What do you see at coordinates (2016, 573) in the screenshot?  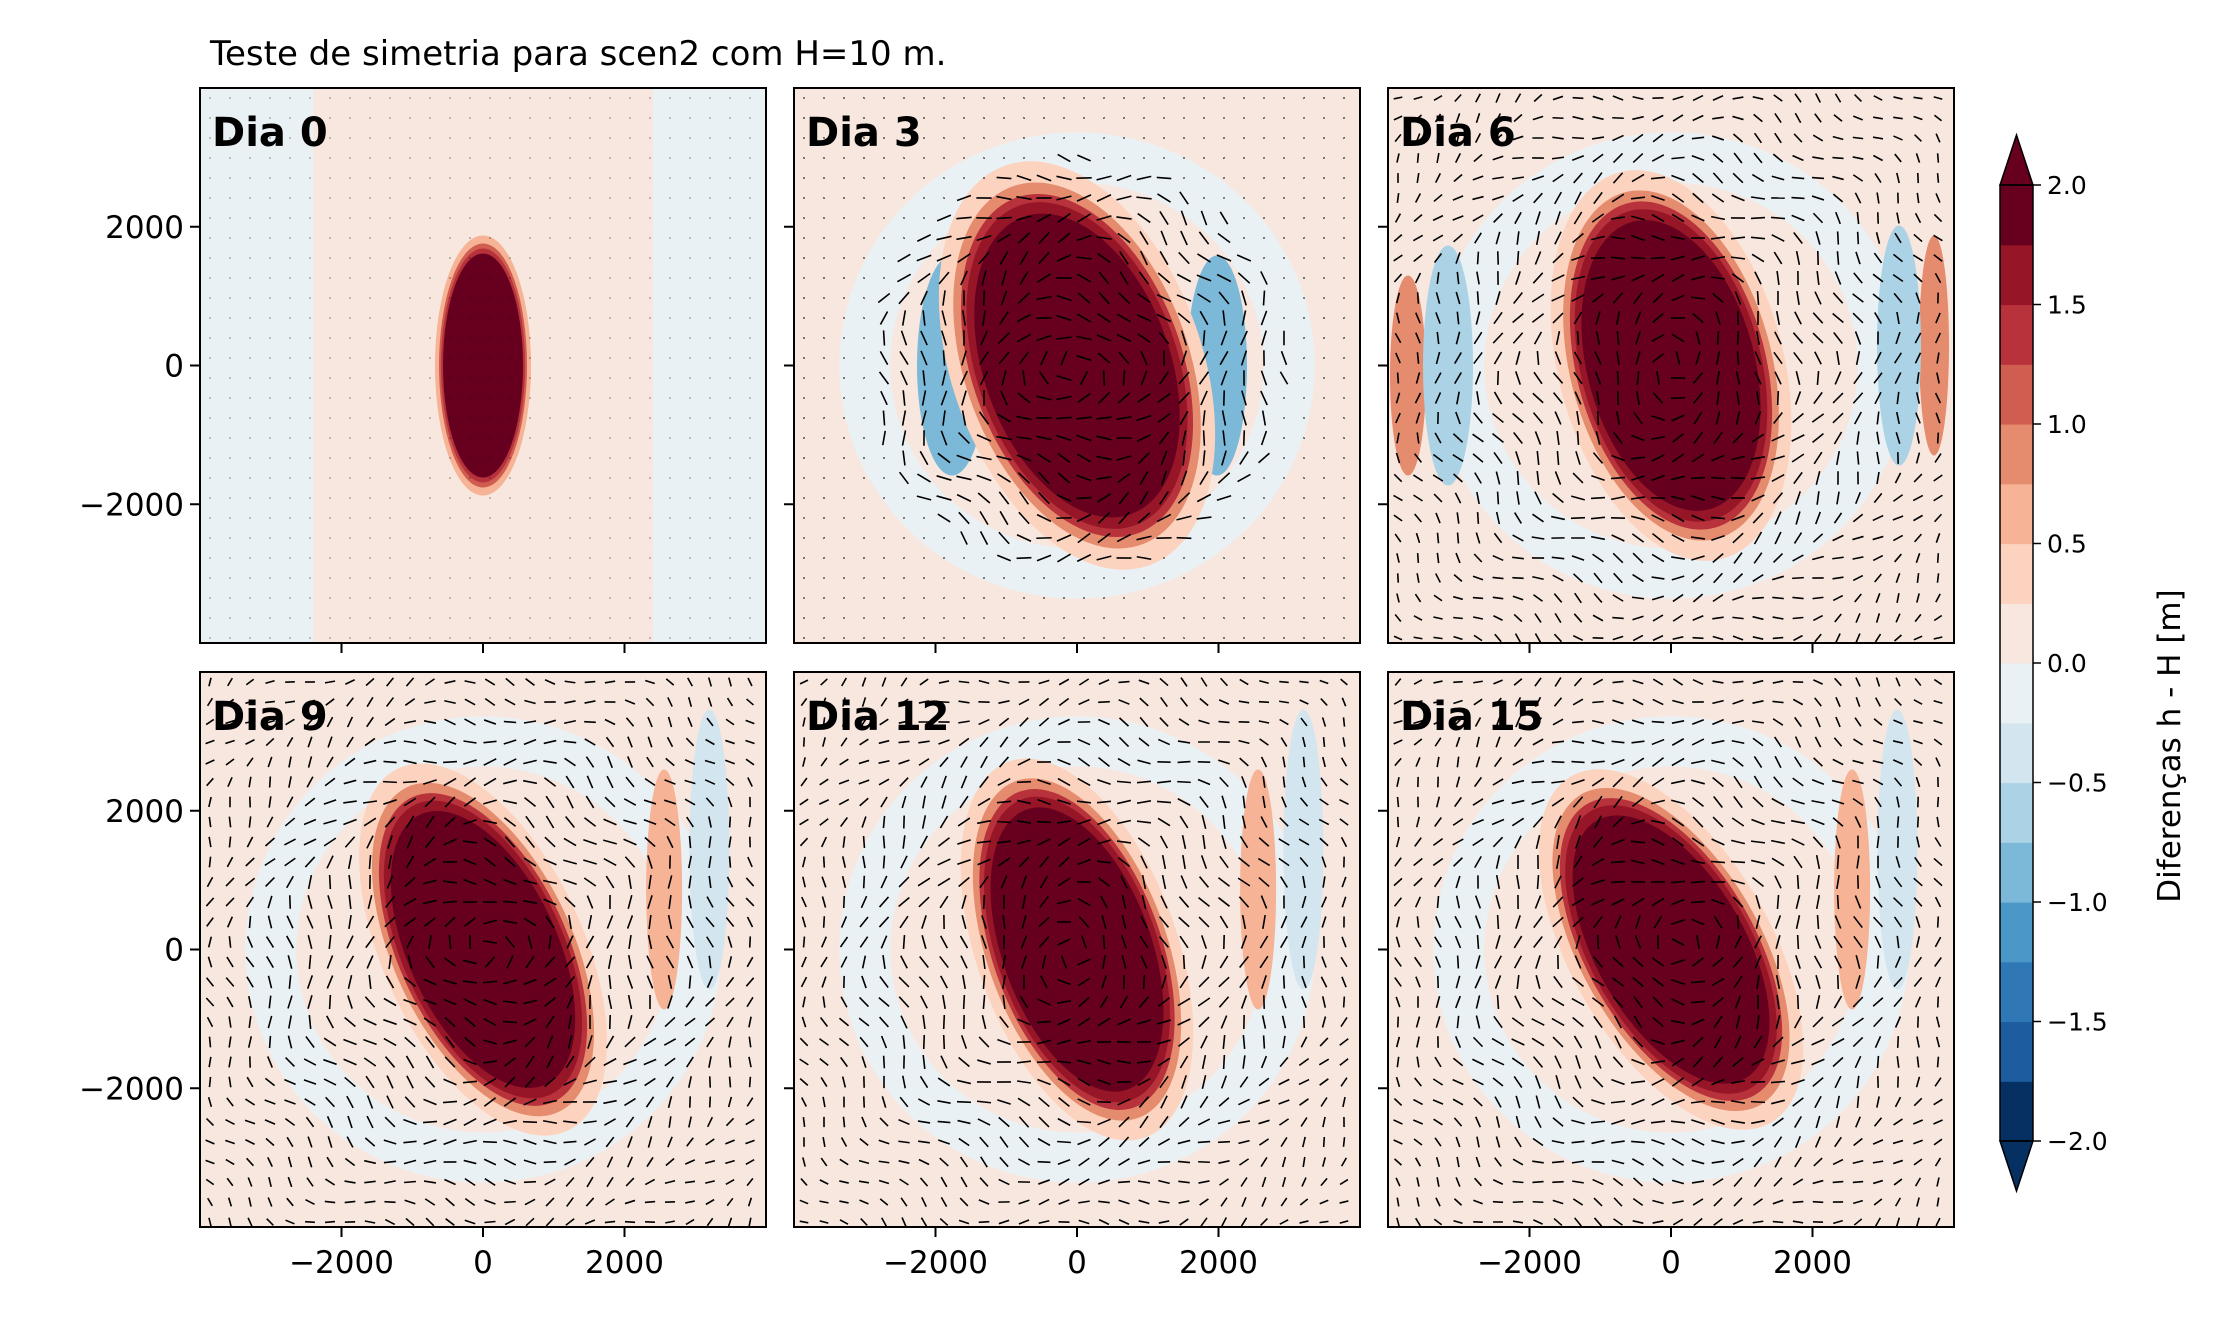 I see `colorbar-segment` at bounding box center [2016, 573].